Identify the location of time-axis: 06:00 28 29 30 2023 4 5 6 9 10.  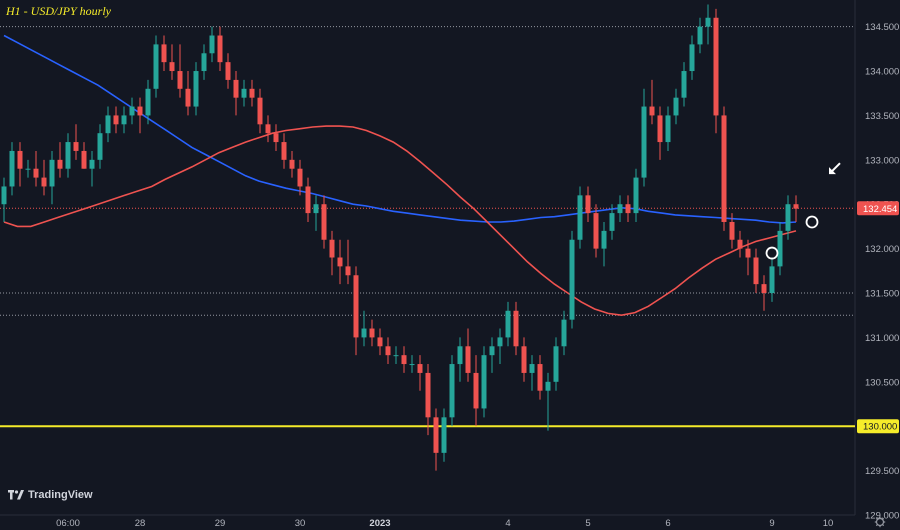
(444, 523).